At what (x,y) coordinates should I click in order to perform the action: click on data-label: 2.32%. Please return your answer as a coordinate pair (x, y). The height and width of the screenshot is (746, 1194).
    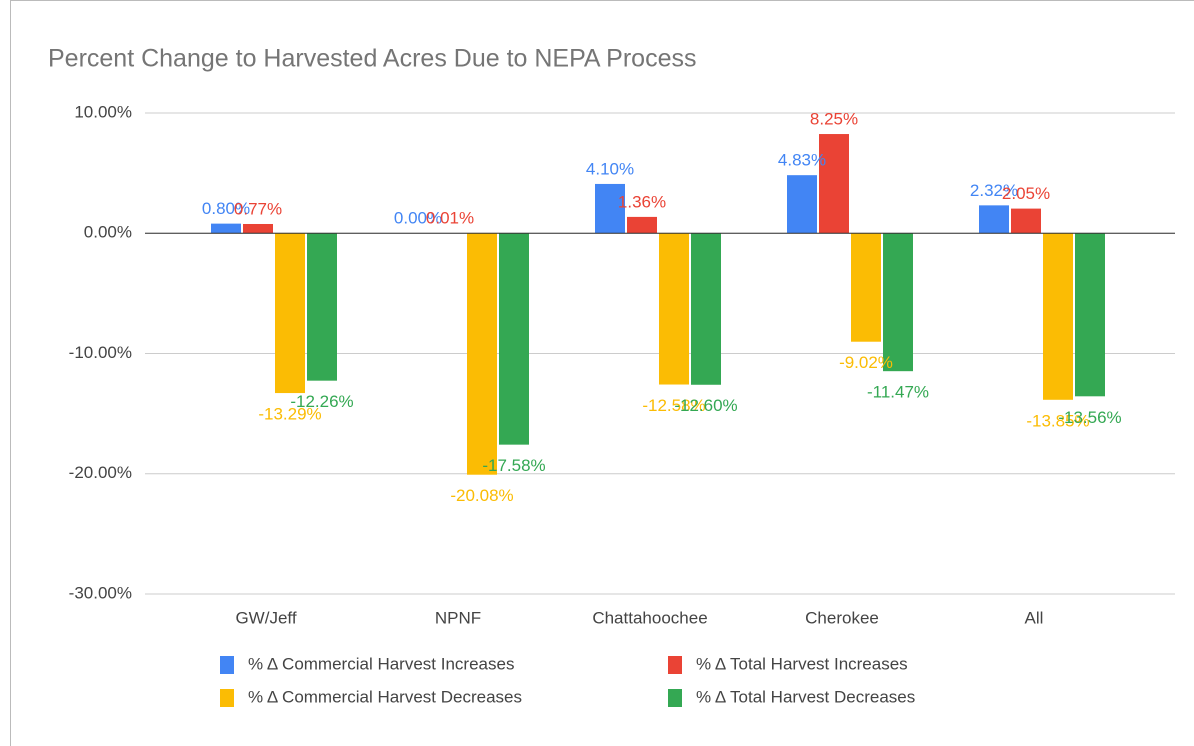
    Looking at the image, I should click on (994, 190).